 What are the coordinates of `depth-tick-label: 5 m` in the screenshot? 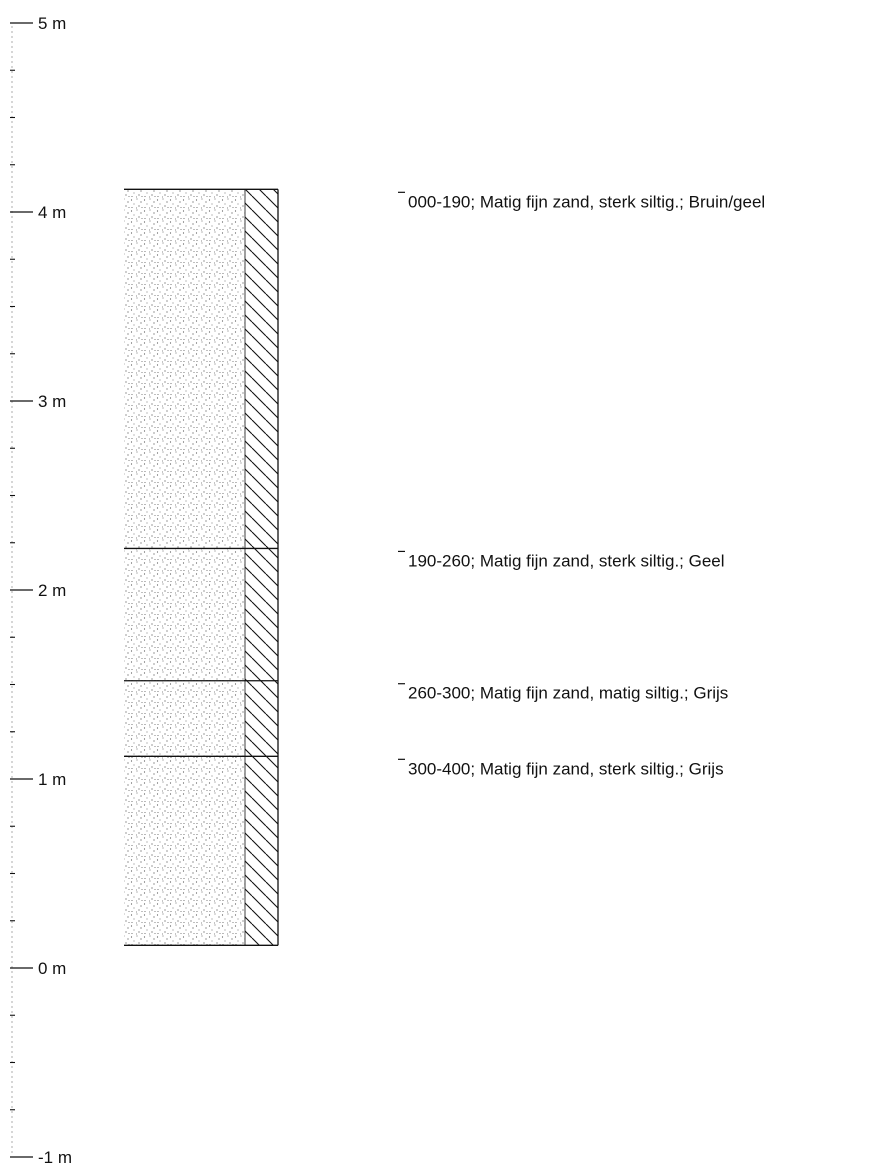 It's located at (52, 23).